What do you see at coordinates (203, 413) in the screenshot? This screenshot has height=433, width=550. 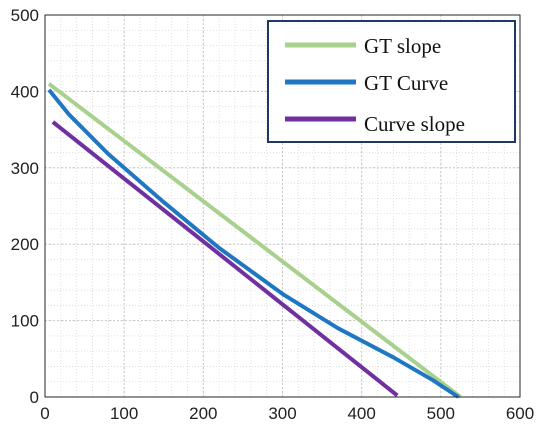 I see `x-tick-label: 200` at bounding box center [203, 413].